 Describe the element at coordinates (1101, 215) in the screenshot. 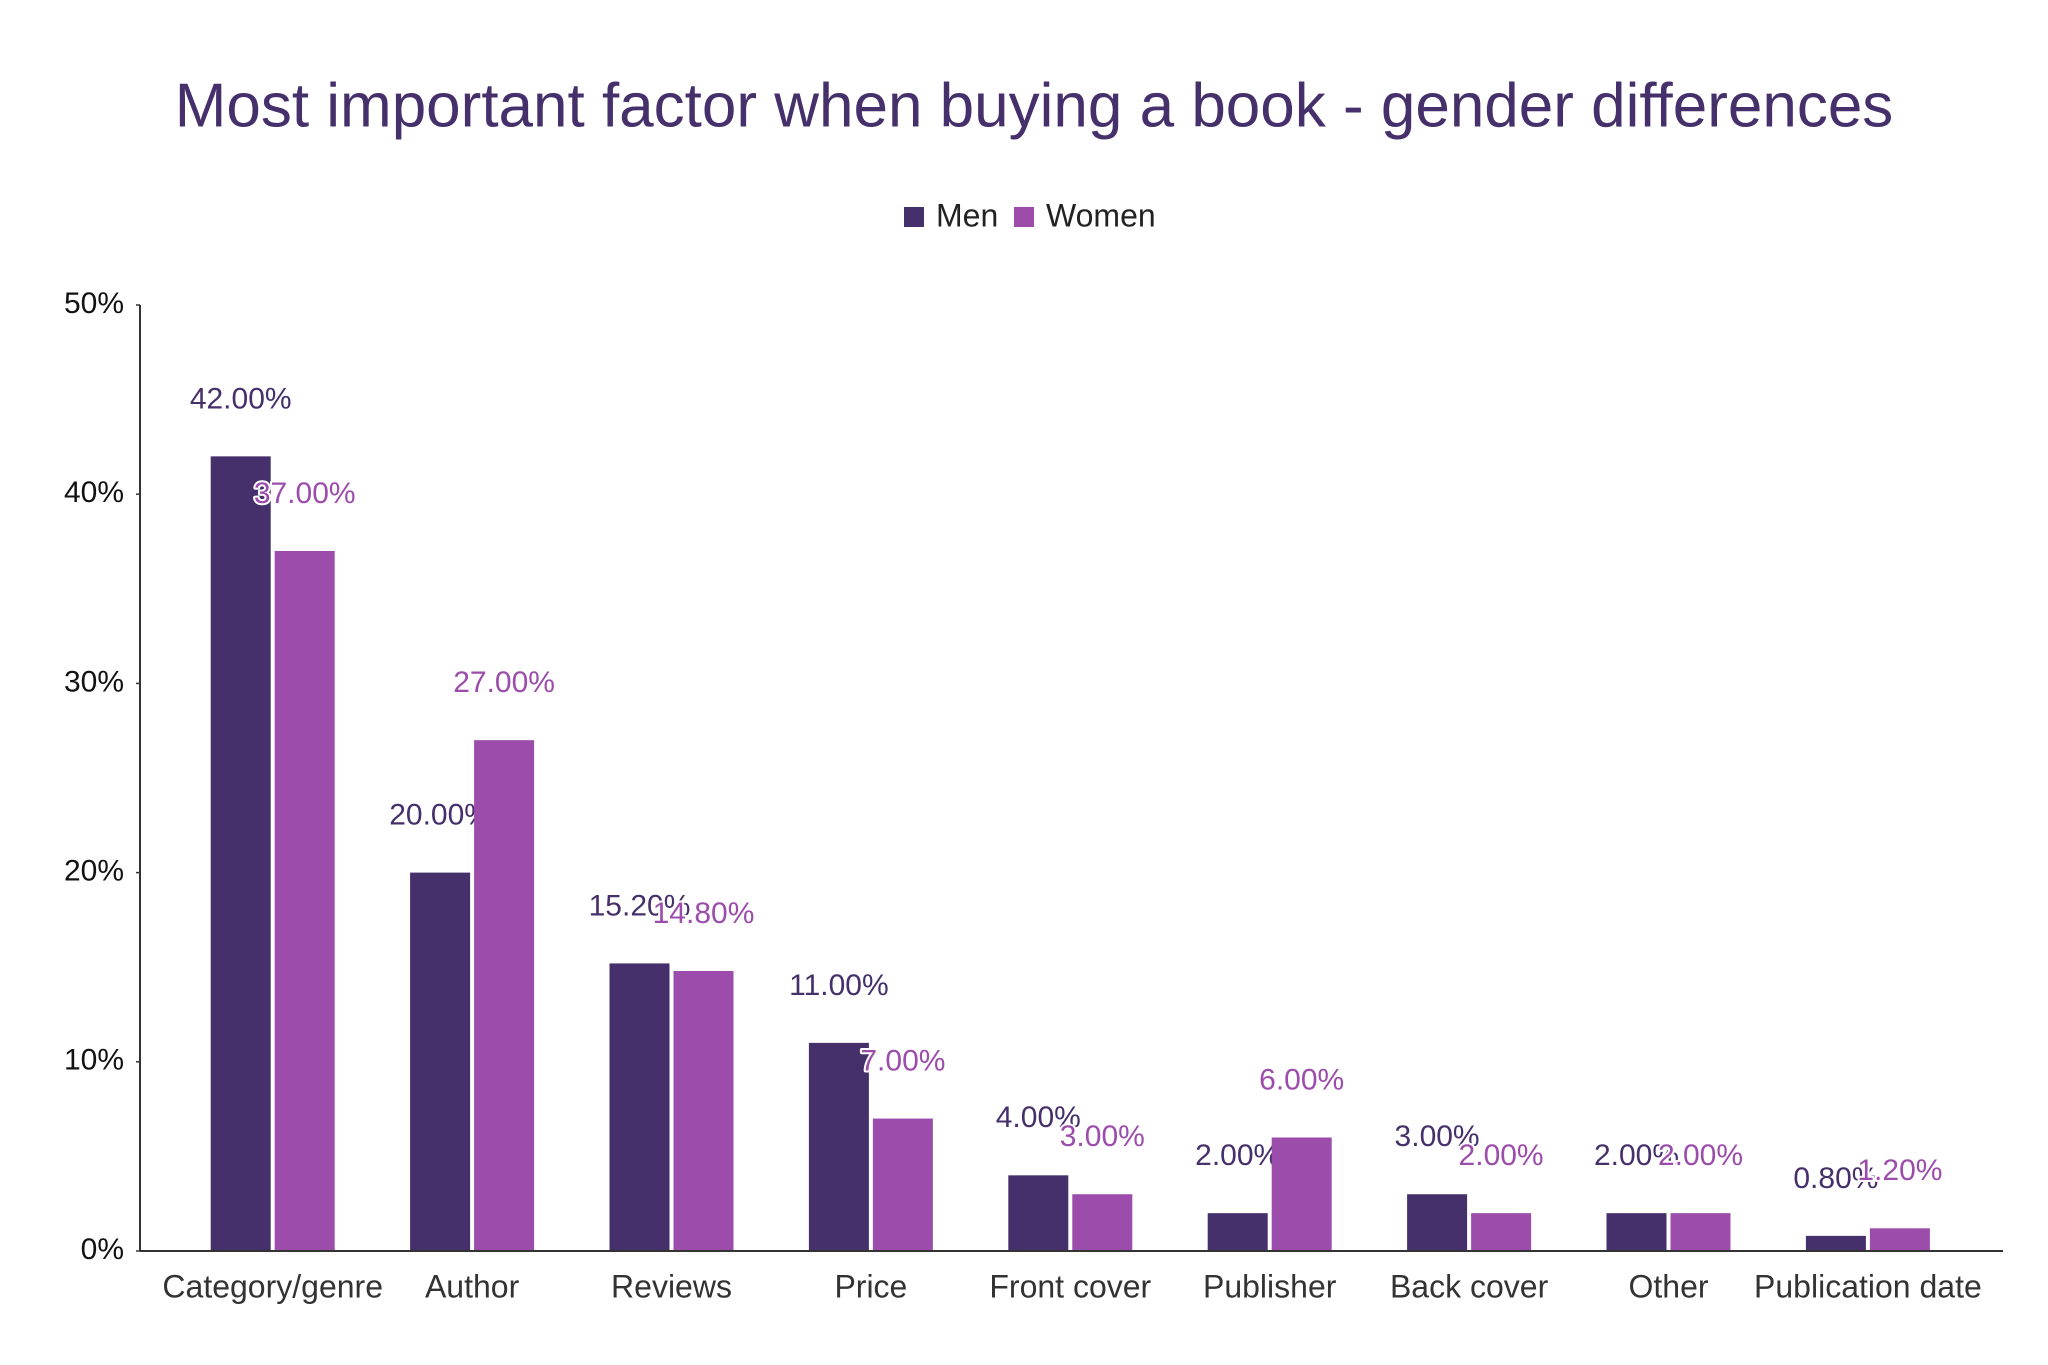

I see `legend-label: Women` at that location.